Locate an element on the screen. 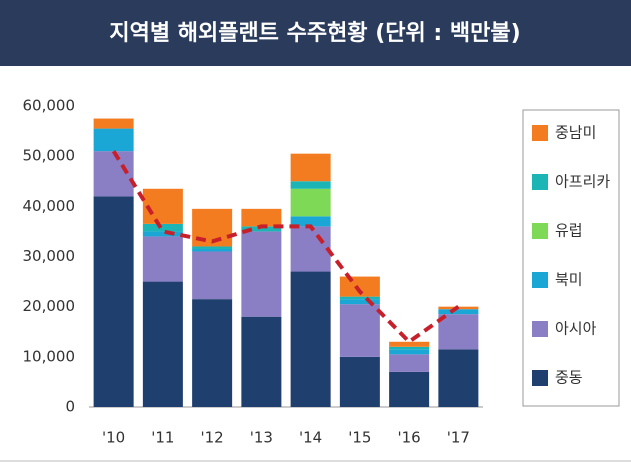 This screenshot has width=631, height=462. chart-title: 지역별 해외플랜트 수주현황 (단위 : 백만불) is located at coordinates (314, 33).